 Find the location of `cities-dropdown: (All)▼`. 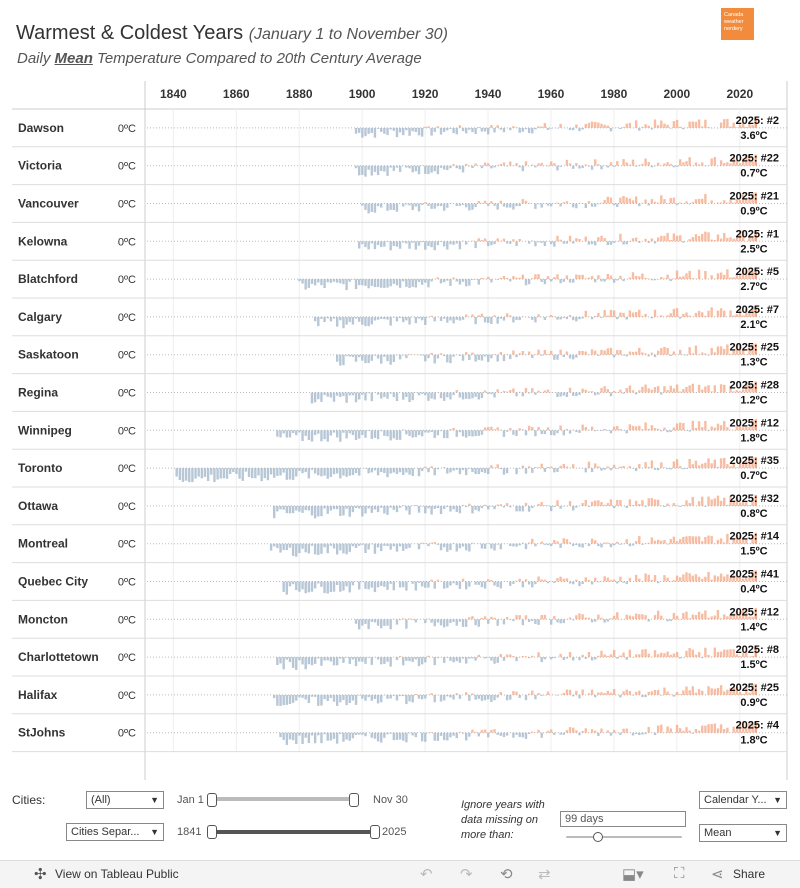

cities-dropdown: (All)▼ is located at coordinates (125, 800).